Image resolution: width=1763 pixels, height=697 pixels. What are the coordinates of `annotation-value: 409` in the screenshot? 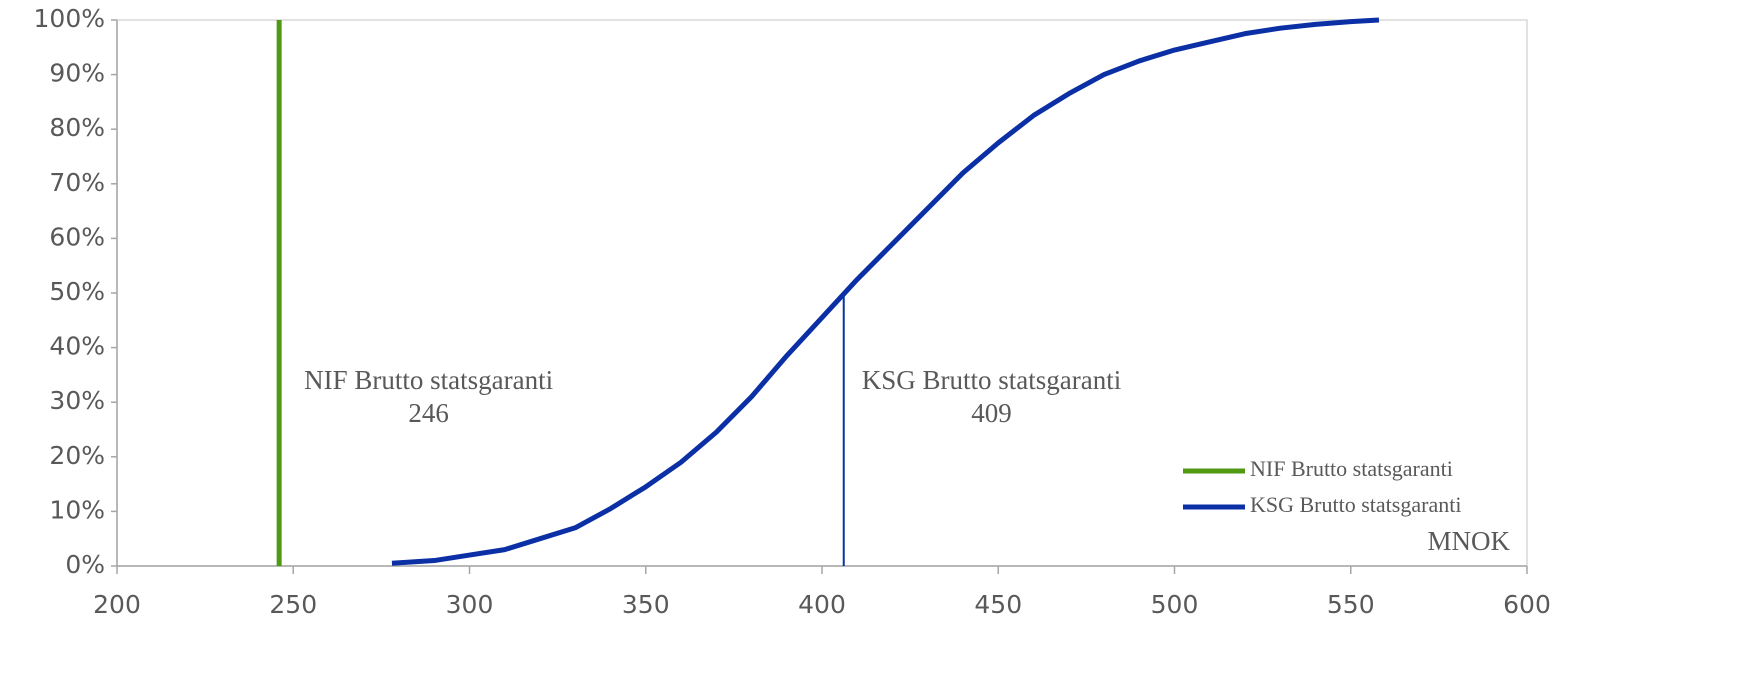 It's located at (991, 413).